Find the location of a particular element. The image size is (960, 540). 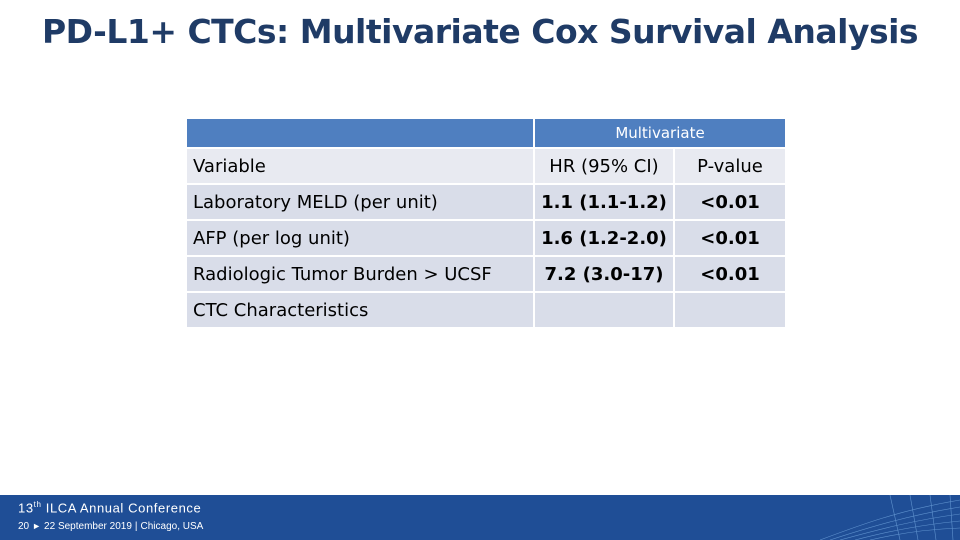

column-header-pvalue: P-value is located at coordinates (730, 166).